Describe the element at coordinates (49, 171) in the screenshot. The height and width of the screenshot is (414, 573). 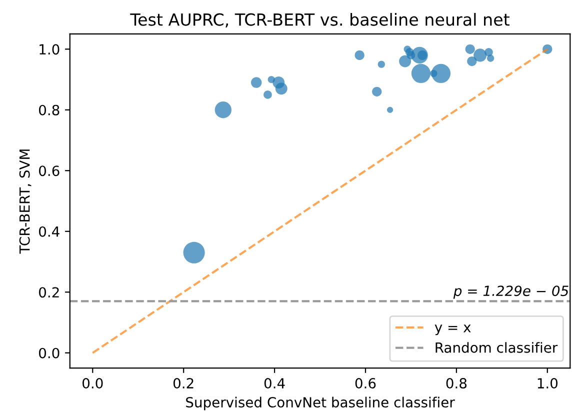
I see `y-tick-label: 0.6` at that location.